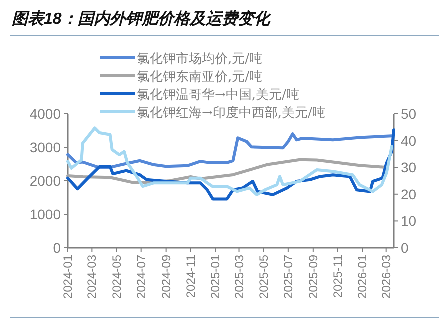 The image size is (439, 332). What do you see at coordinates (215, 277) in the screenshot?
I see `x-tick-label: 2025-01` at bounding box center [215, 277].